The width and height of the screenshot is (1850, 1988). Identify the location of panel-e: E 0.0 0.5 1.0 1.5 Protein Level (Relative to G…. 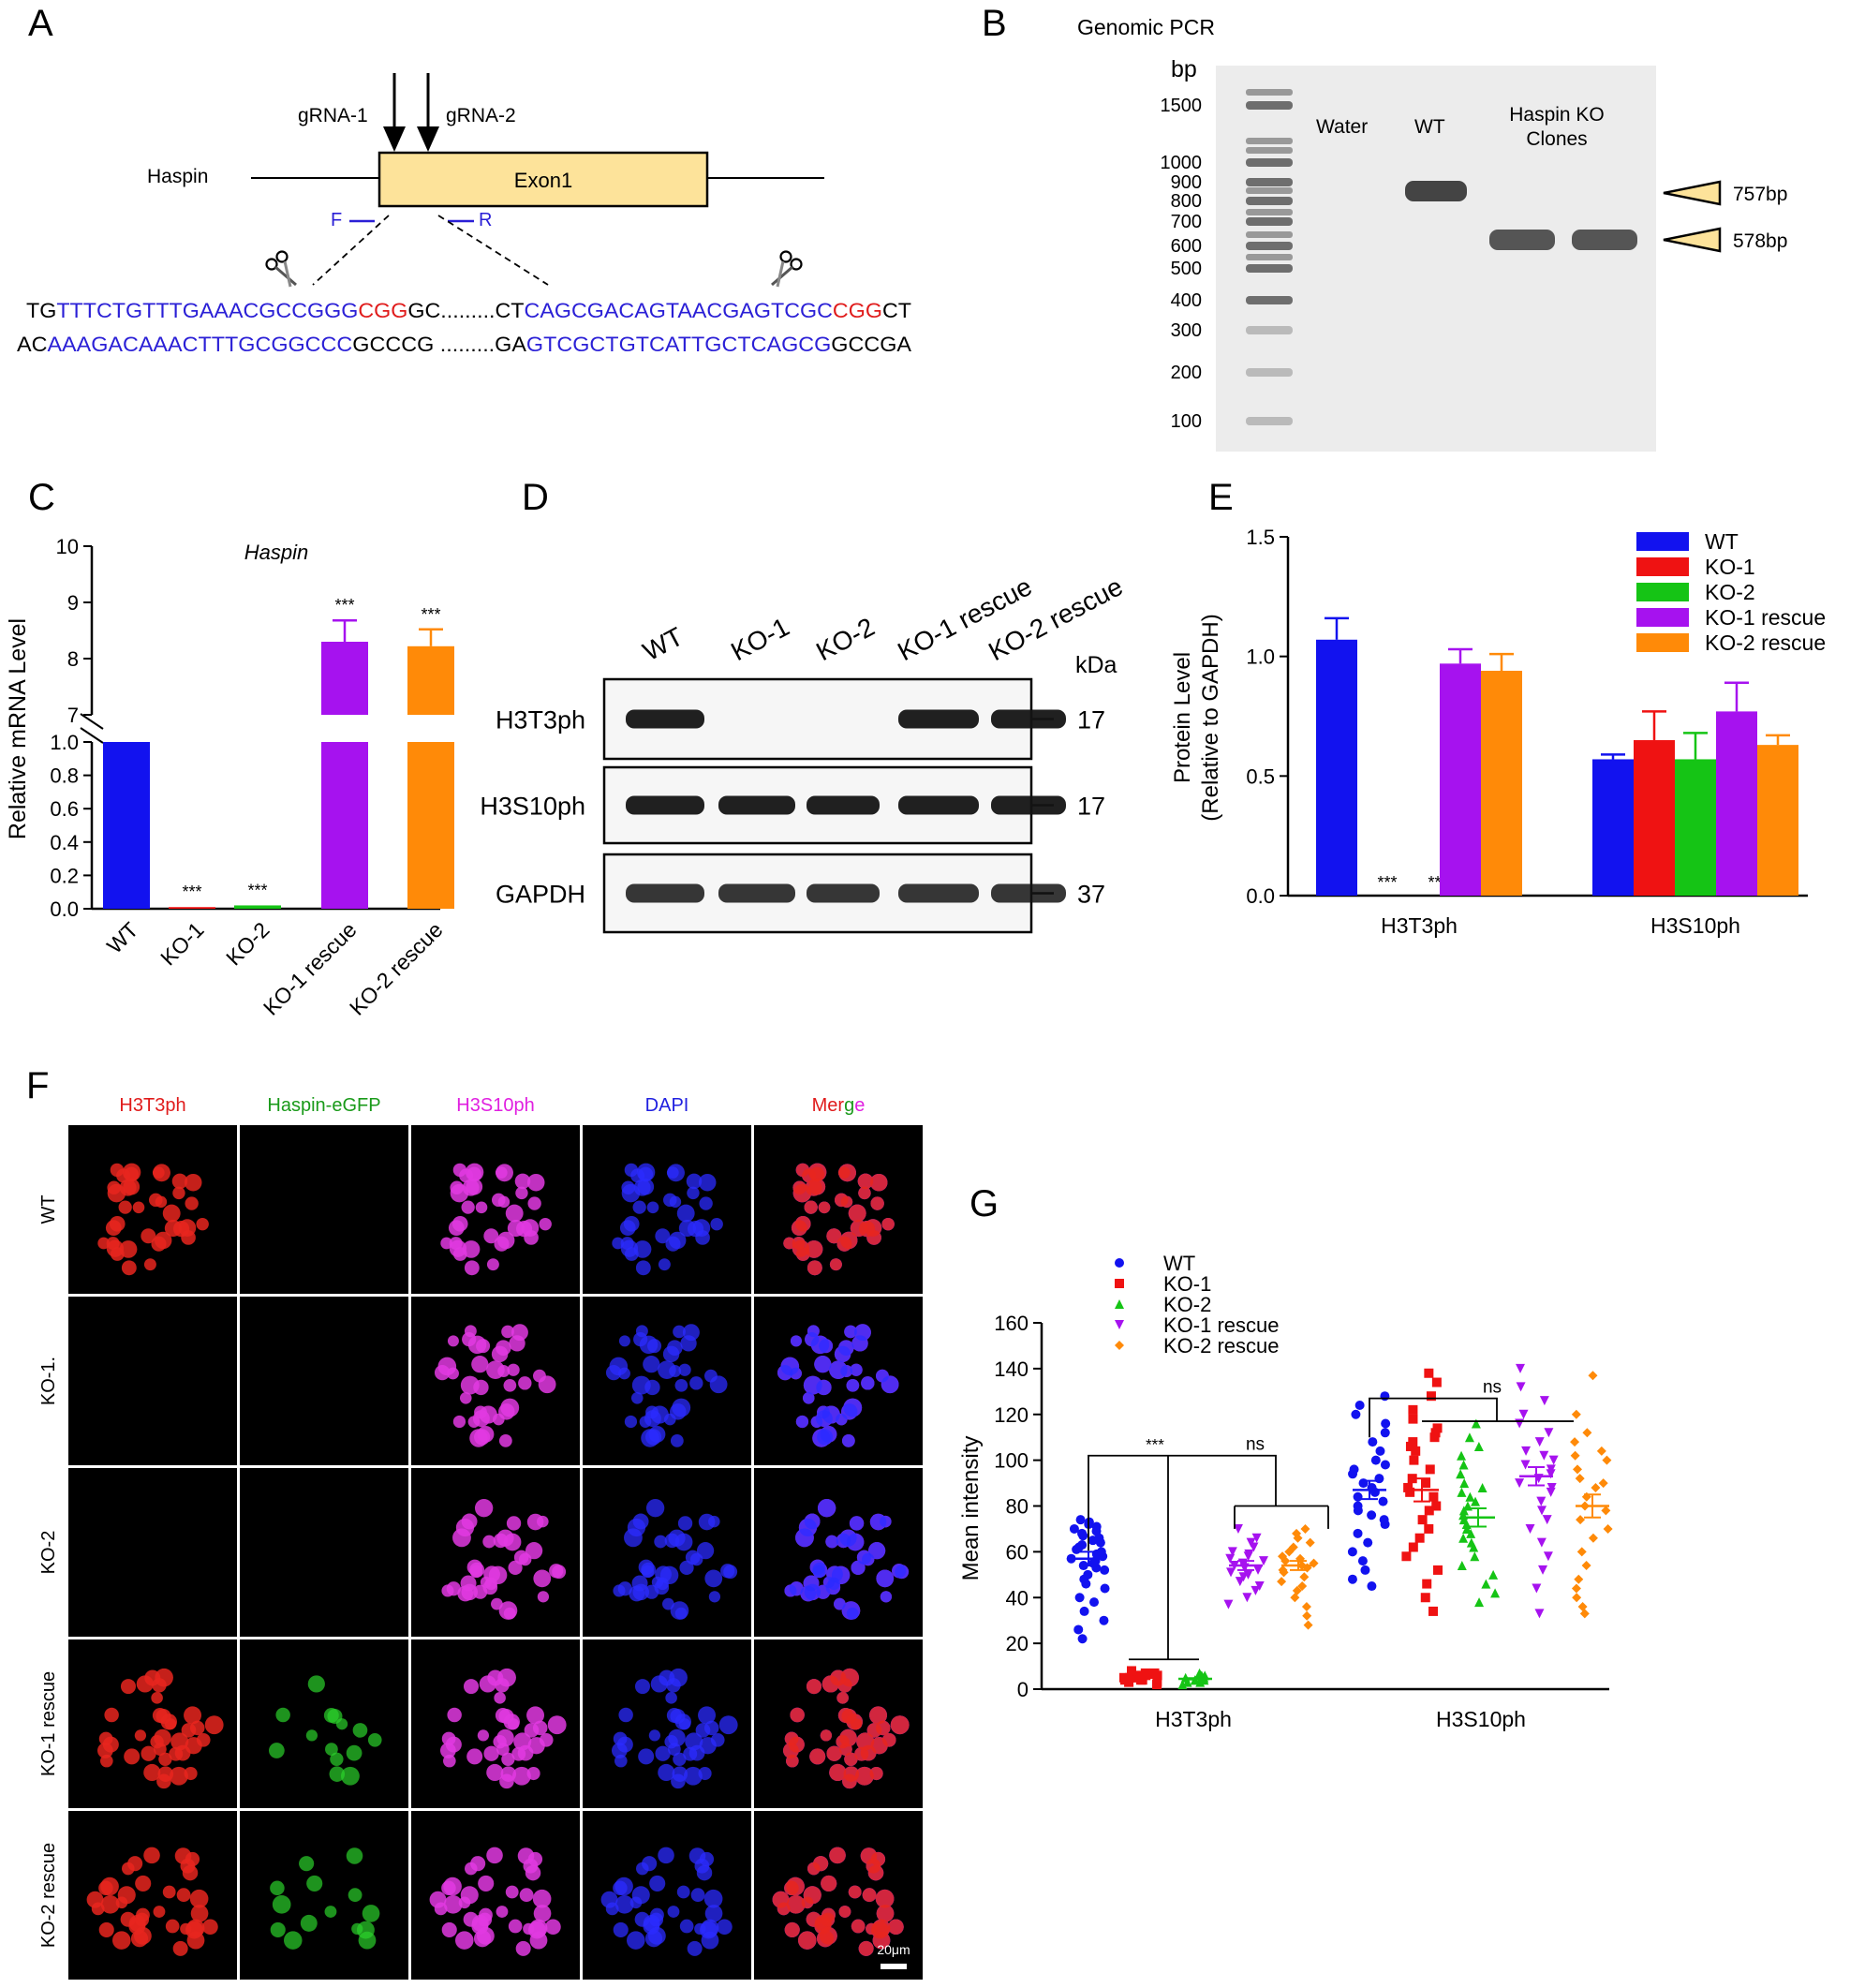
(1498, 707).